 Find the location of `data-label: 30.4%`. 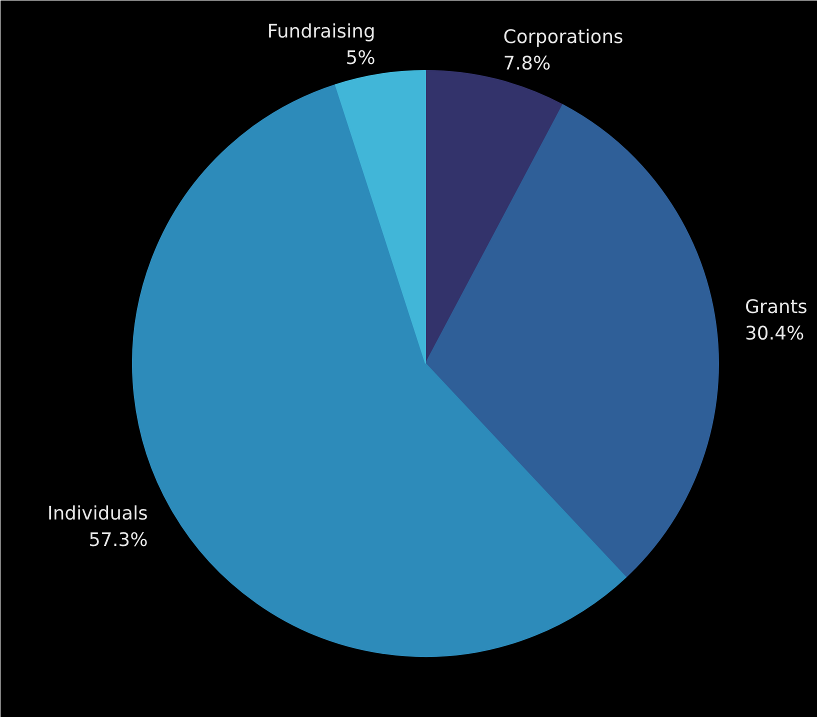

data-label: 30.4% is located at coordinates (774, 333).